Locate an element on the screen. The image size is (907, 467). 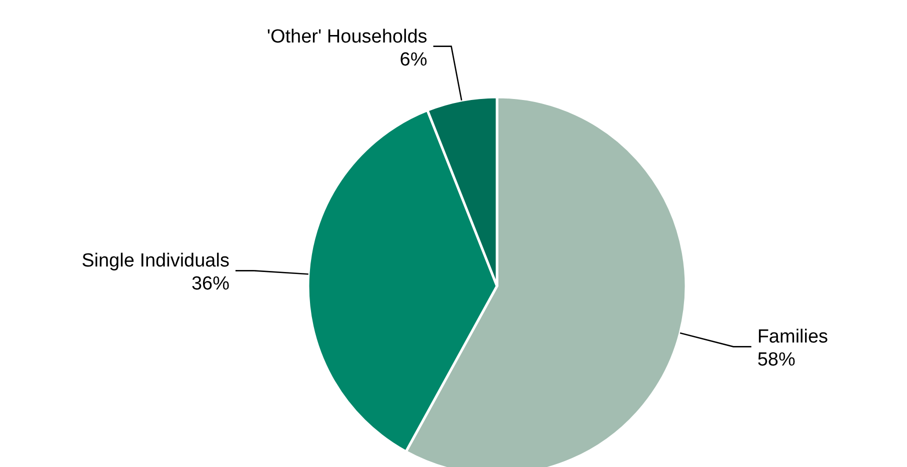
data-label: 6% is located at coordinates (414, 59).